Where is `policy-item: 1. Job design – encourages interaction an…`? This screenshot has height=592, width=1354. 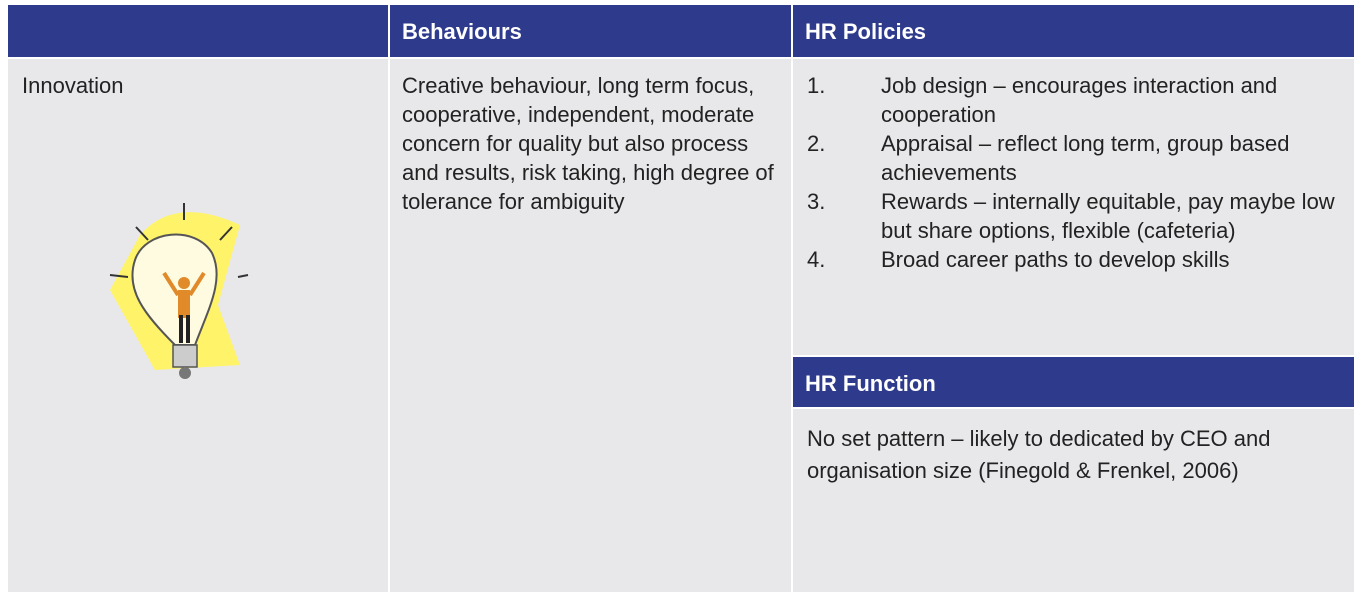
policy-item: 1. Job design – encourages interaction an… is located at coordinates (1080, 100).